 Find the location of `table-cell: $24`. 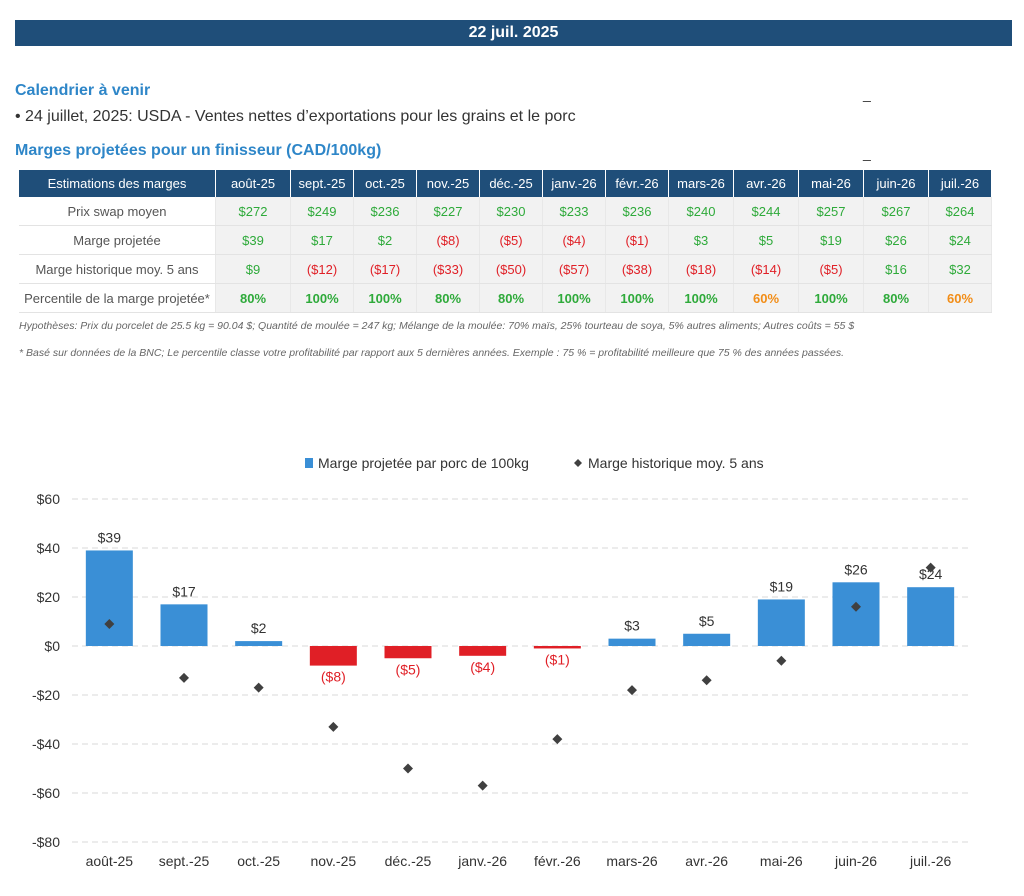

table-cell: $24 is located at coordinates (960, 240).